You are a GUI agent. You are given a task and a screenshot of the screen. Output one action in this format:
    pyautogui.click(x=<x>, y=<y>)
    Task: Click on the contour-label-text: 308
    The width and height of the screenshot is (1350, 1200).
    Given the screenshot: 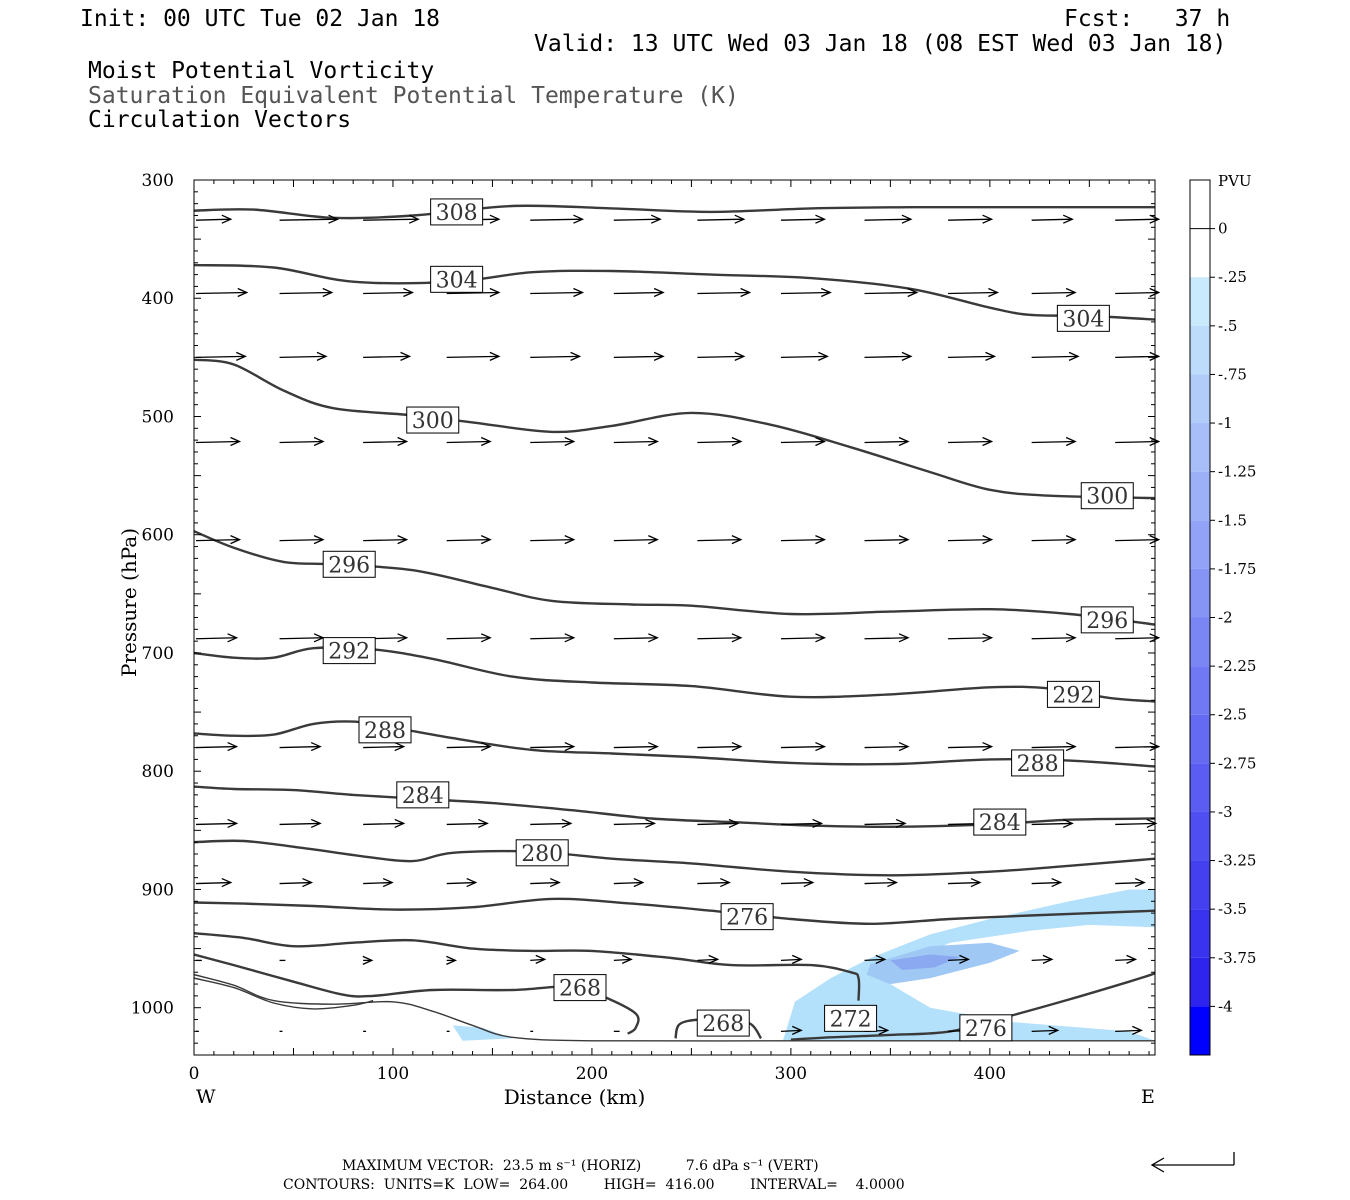 What is the action you would take?
    pyautogui.click(x=457, y=213)
    